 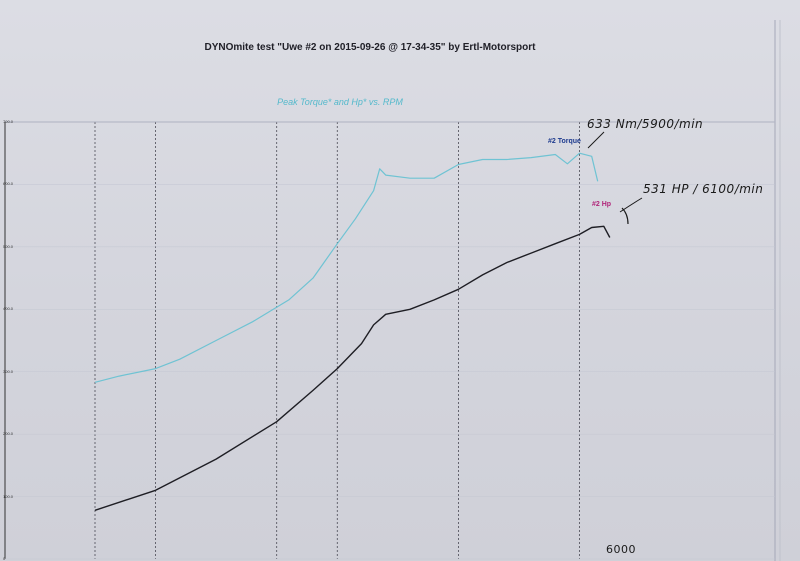 What do you see at coordinates (8, 434) in the screenshot?
I see `y-tick-label: 200.0` at bounding box center [8, 434].